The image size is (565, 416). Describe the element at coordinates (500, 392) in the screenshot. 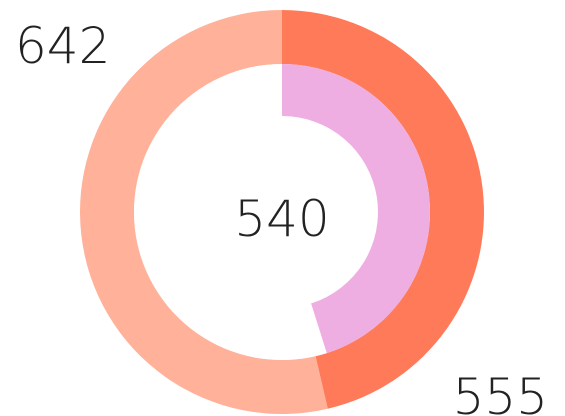

I see `slice-label-outer-0: 555` at that location.